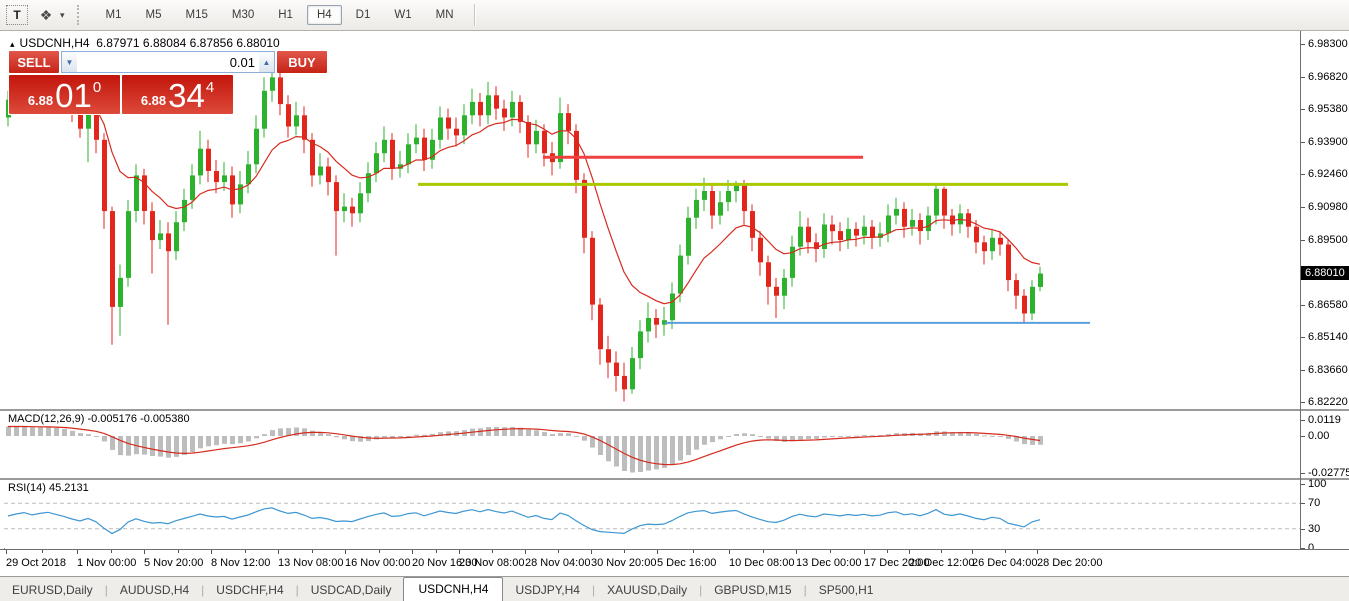 This screenshot has width=1349, height=601. Describe the element at coordinates (1328, 174) in the screenshot. I see `price-axis-label: 6.92460` at that location.